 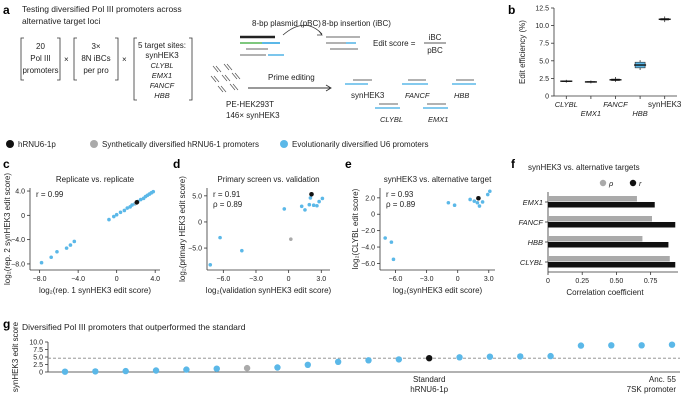 What do you see at coordinates (78, 279) in the screenshot?
I see `c-x-tick-label: −4.0` at bounding box center [78, 279].